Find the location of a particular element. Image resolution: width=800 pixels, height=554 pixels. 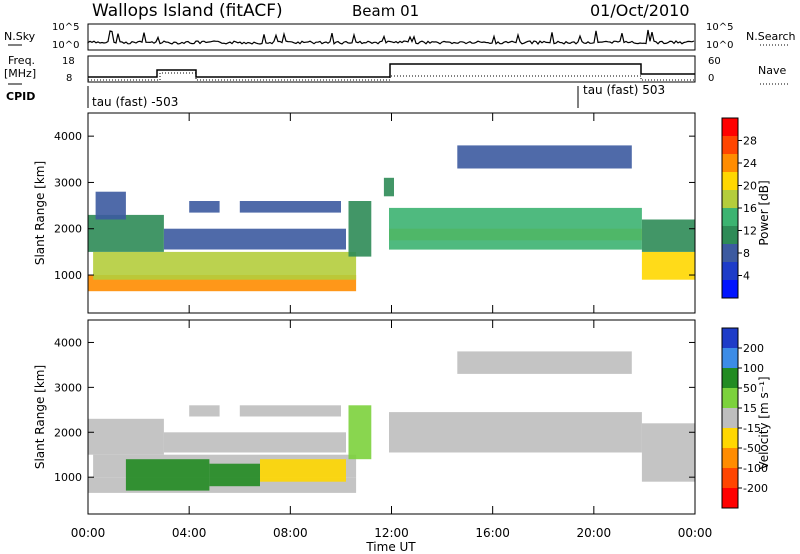

nsky-frame is located at coordinates (391, 37).